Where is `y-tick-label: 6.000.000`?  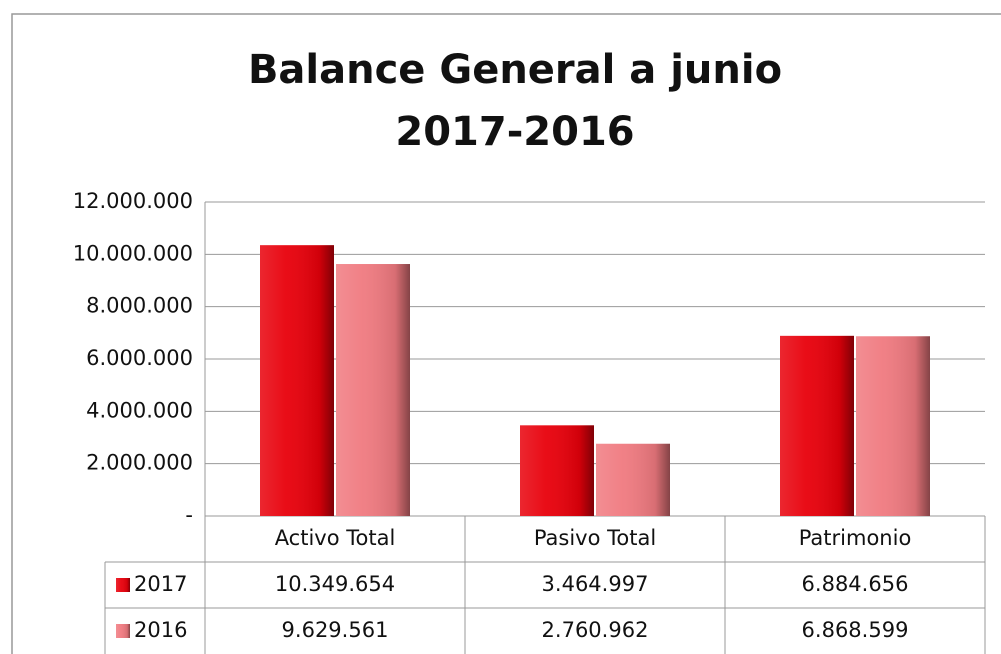
y-tick-label: 6.000.000 is located at coordinates (139, 358).